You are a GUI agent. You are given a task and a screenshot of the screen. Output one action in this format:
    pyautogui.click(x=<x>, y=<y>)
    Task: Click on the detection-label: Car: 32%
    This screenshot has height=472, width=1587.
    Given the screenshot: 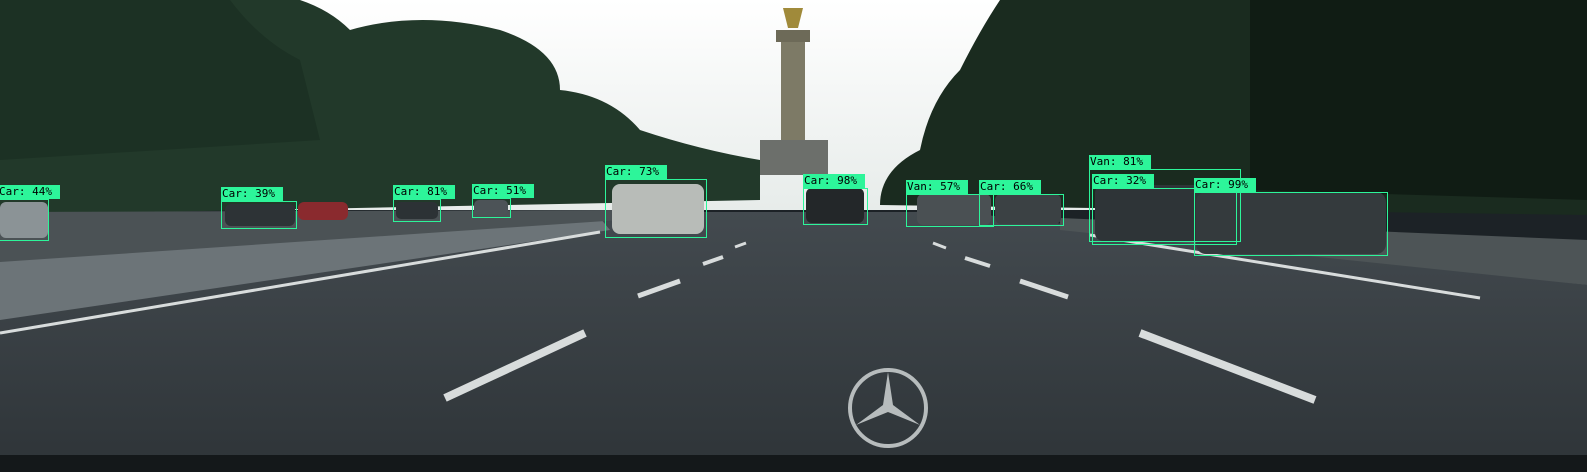 What is the action you would take?
    pyautogui.click(x=1123, y=181)
    